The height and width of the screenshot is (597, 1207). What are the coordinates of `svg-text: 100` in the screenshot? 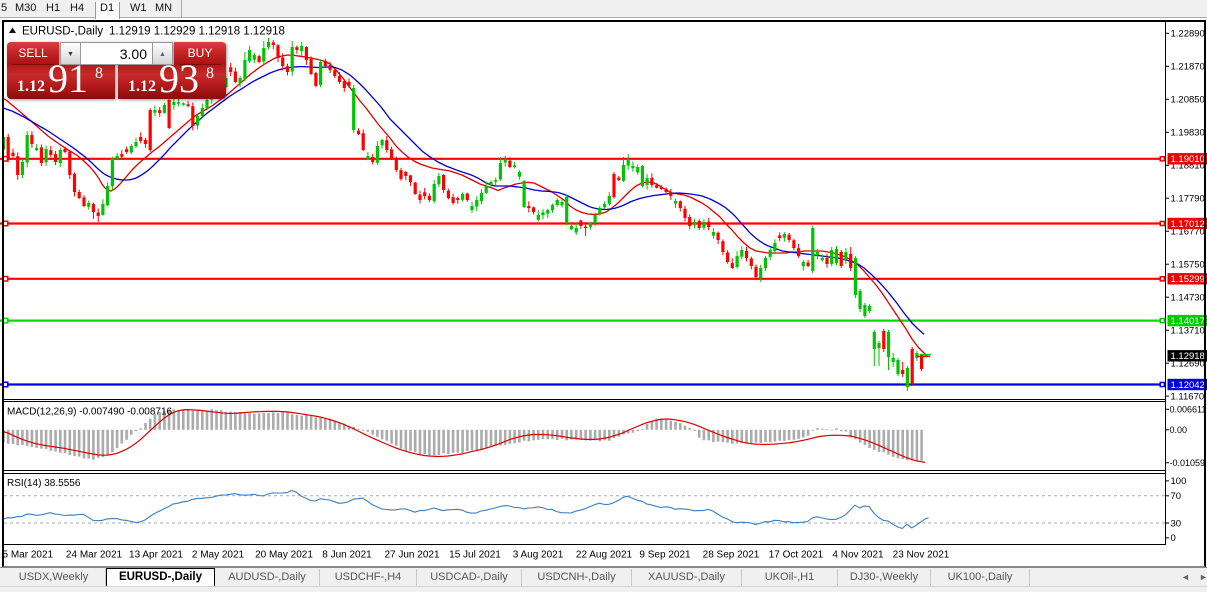 It's located at (1179, 481).